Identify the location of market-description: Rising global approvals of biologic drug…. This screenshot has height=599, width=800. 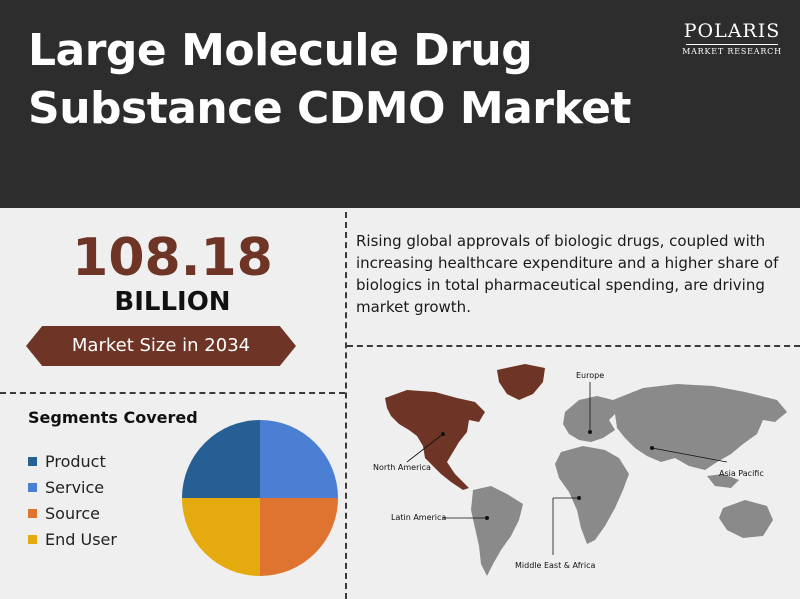
(567, 274).